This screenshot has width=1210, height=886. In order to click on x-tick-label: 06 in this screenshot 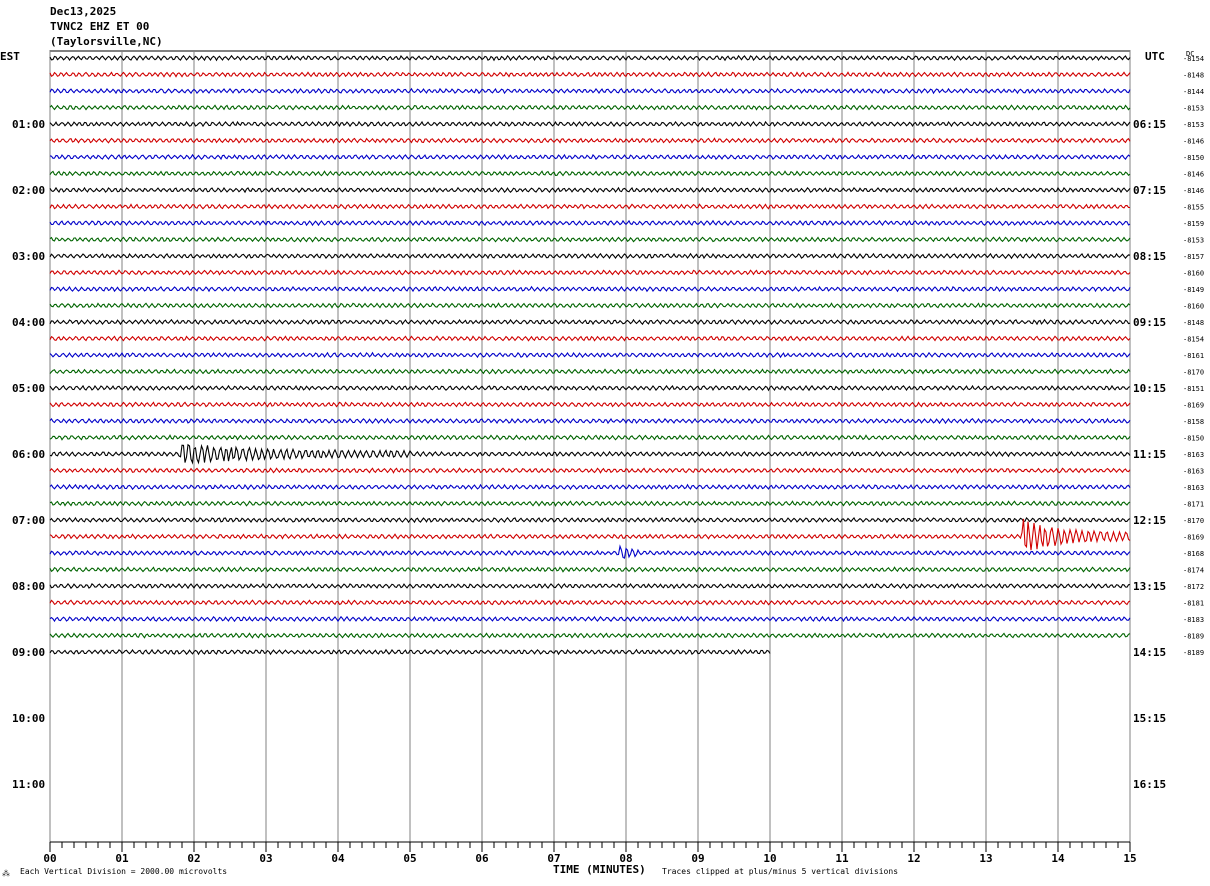, I will do `click(482, 858)`.